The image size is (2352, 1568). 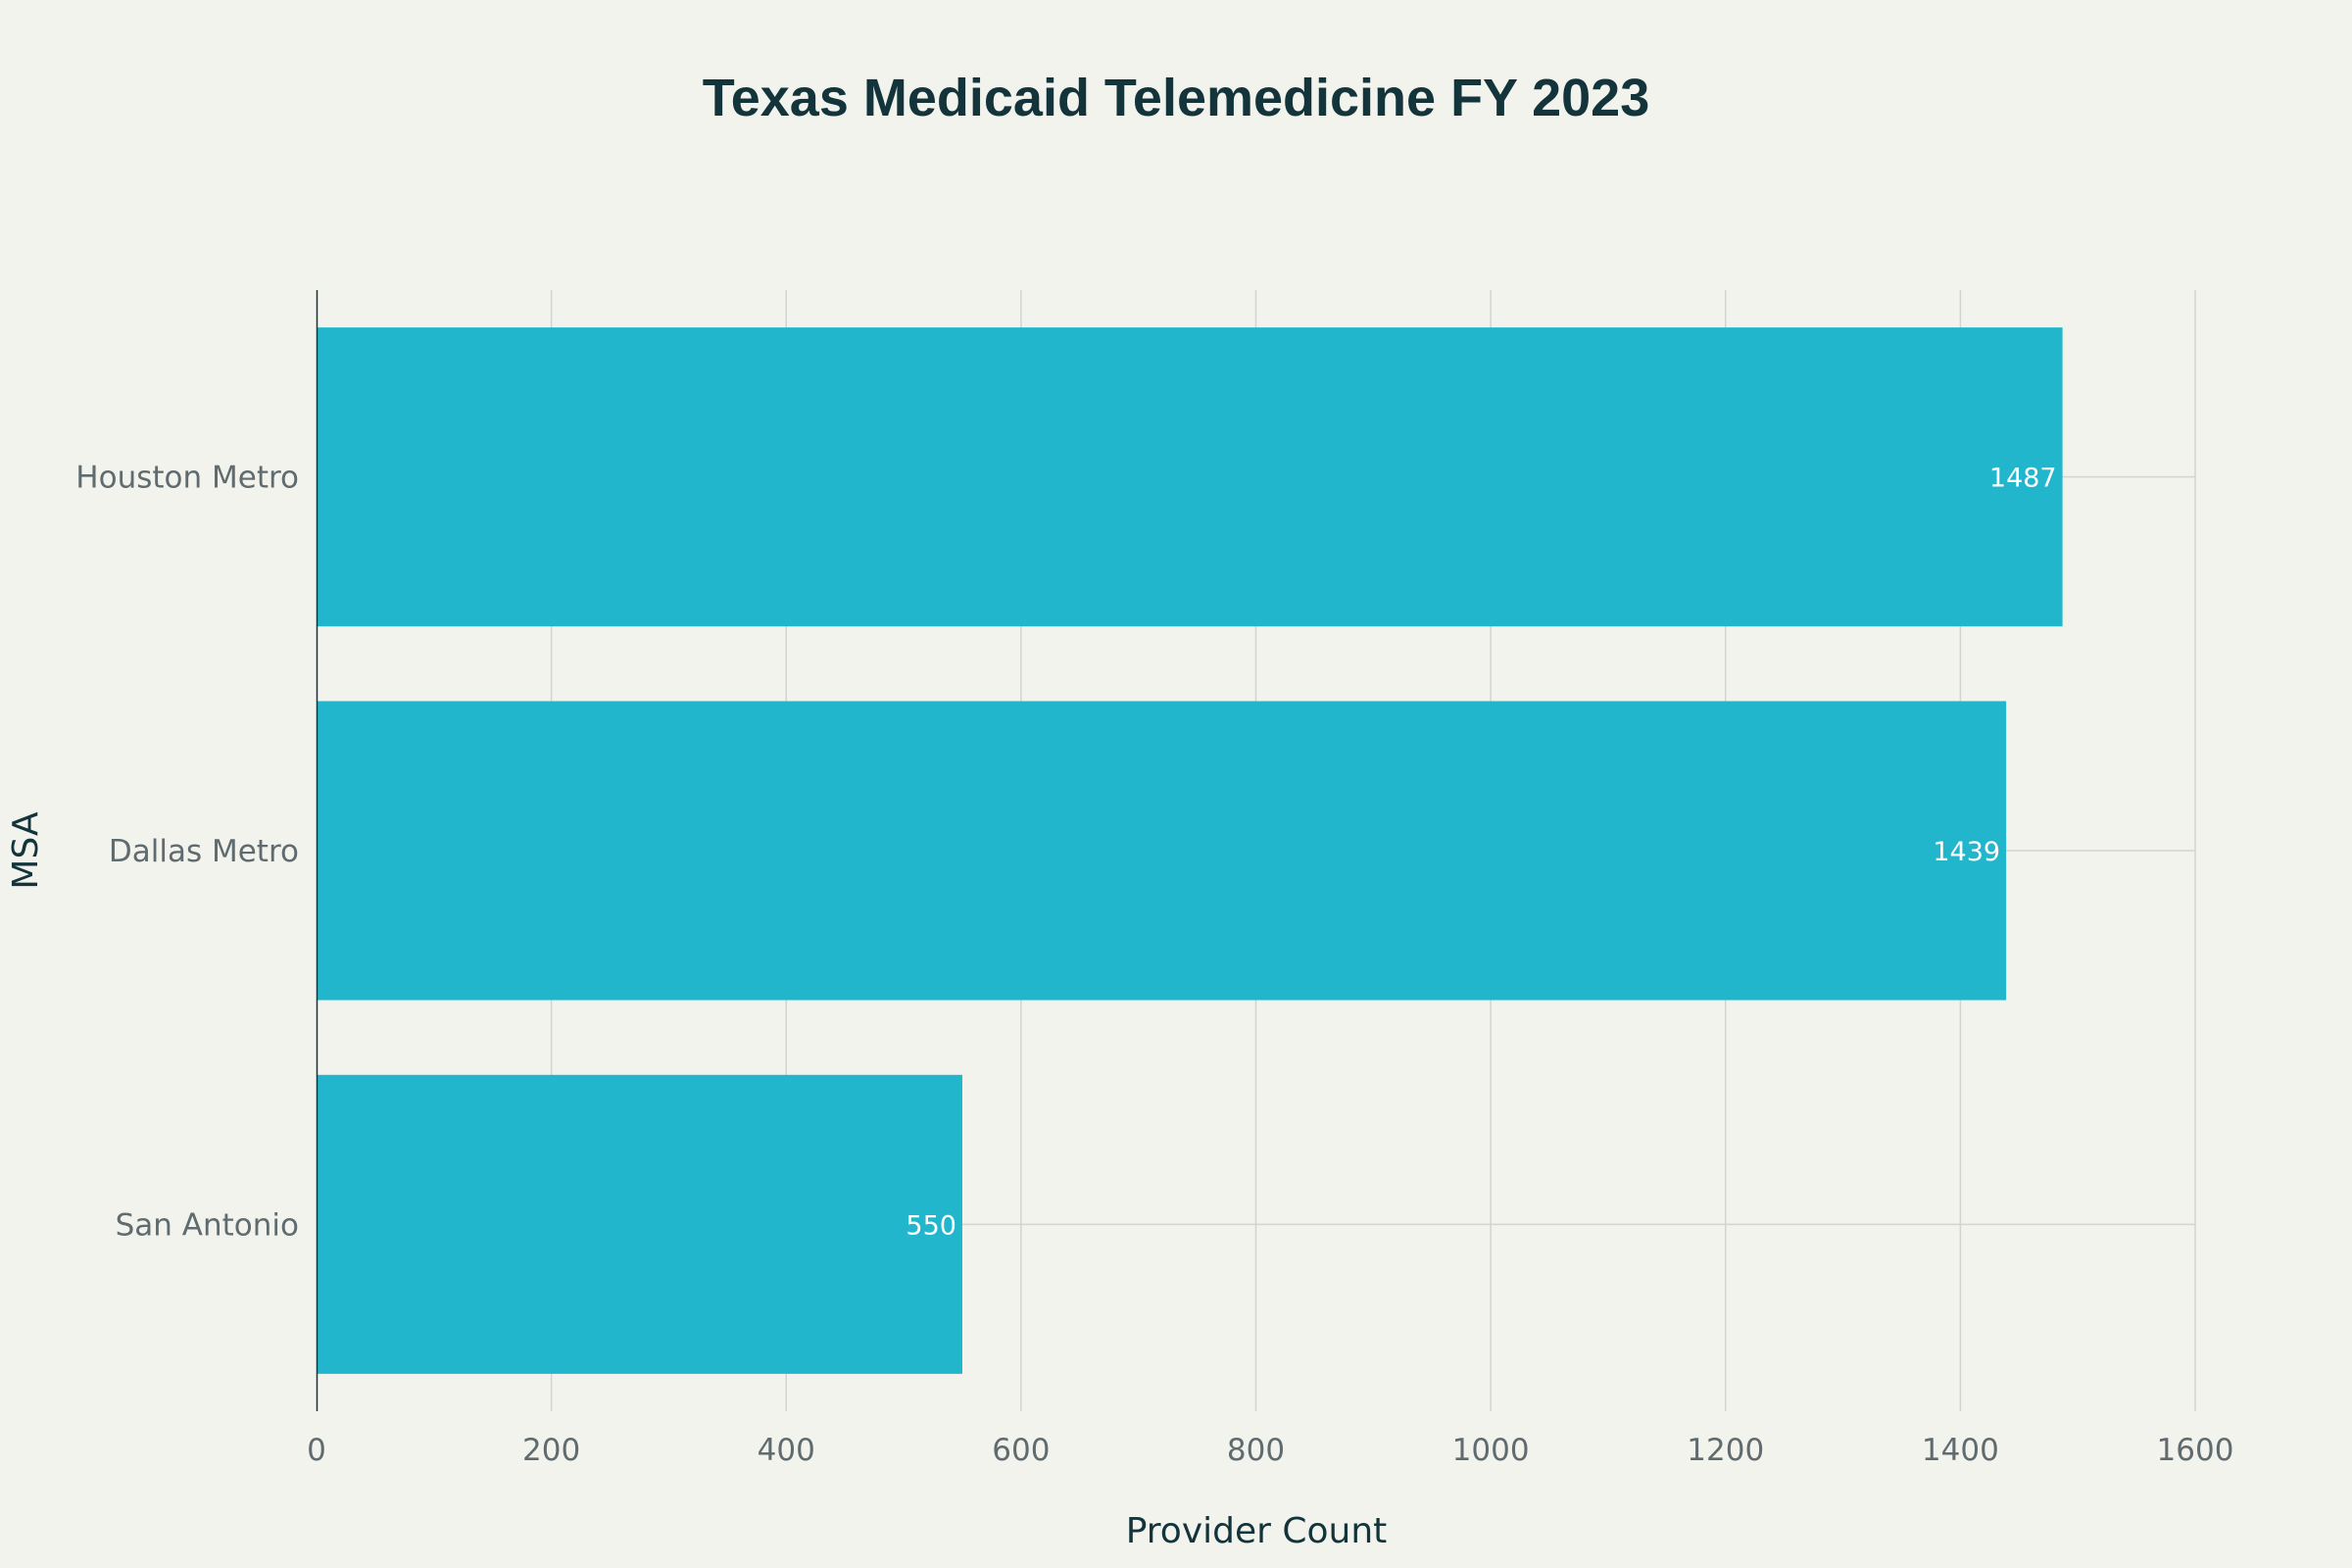 I want to click on x-tick-label: 0, so click(x=316, y=1450).